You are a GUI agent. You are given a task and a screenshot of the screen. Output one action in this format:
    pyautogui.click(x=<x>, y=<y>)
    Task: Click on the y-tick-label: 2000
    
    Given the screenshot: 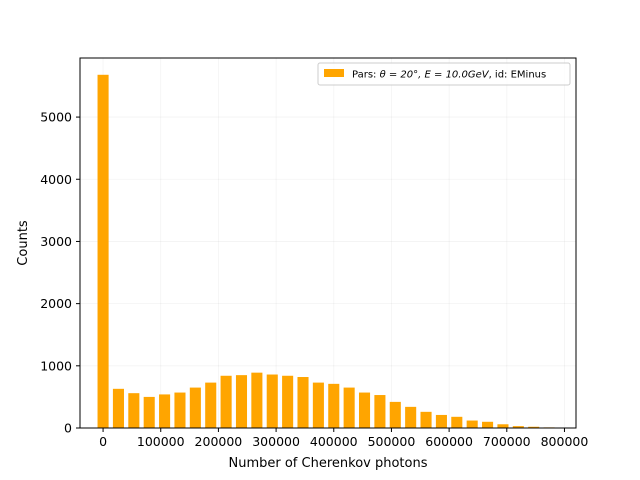 What is the action you would take?
    pyautogui.click(x=56, y=303)
    